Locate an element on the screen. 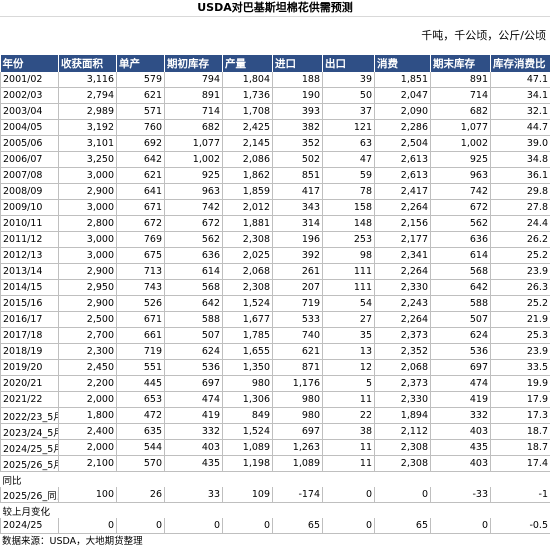 This screenshot has width=550, height=550. table-cell: 526 is located at coordinates (141, 304).